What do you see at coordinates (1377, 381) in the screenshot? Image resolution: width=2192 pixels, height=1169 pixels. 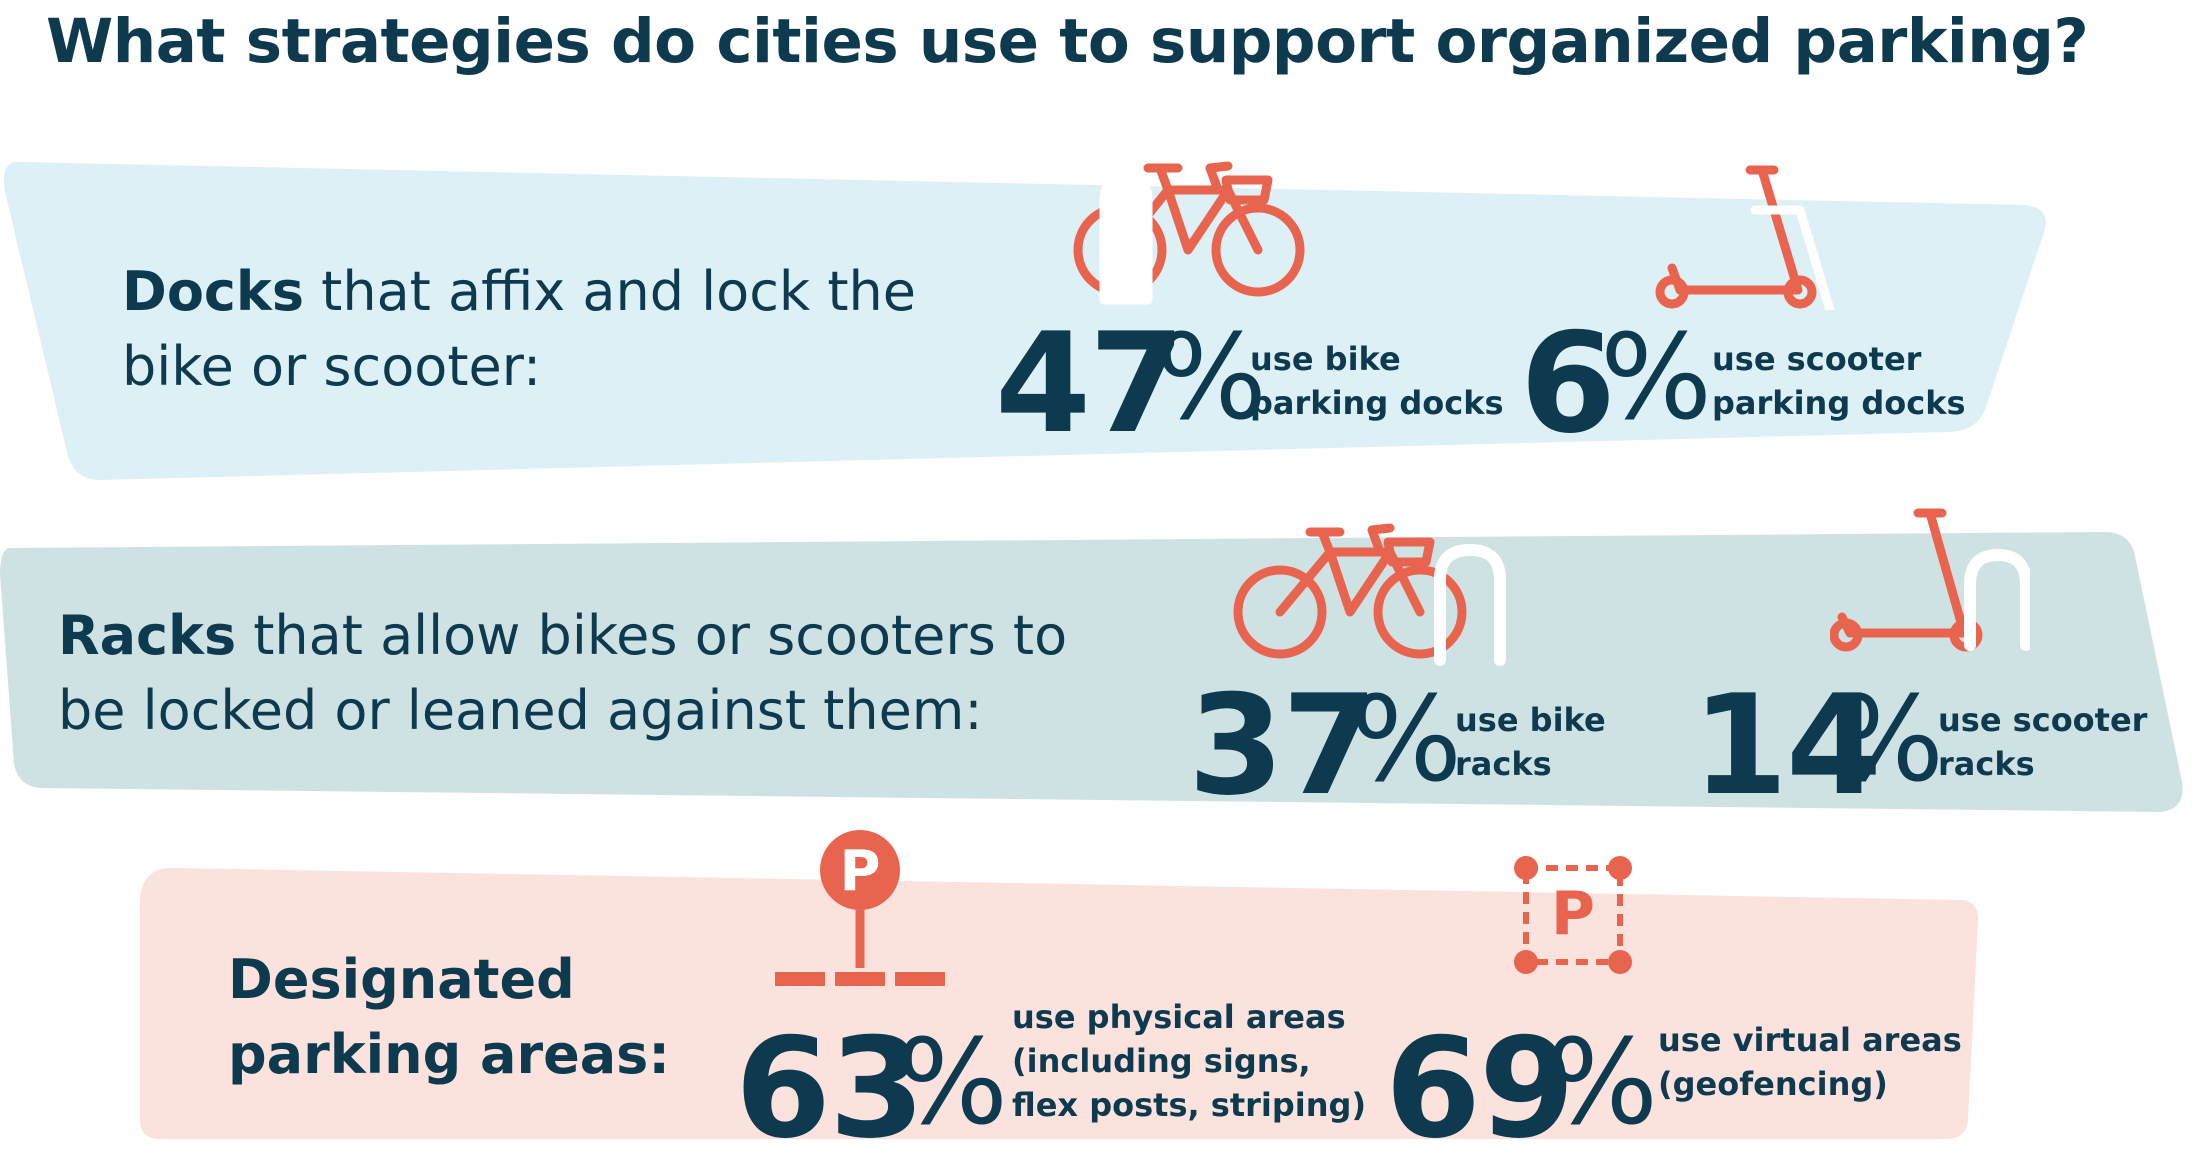 I see `stat-description: use bike parking docks` at bounding box center [1377, 381].